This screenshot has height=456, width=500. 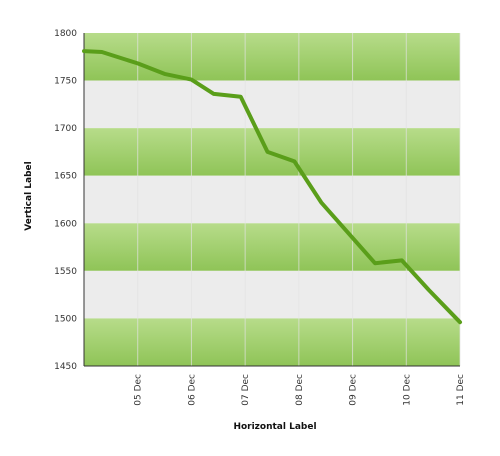 I want to click on y-tick-label: 1800, so click(x=65, y=34).